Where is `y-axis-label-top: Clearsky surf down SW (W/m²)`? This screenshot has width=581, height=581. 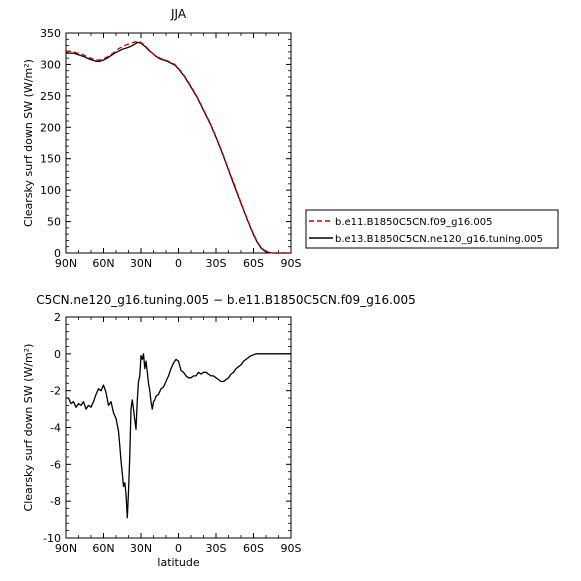 y-axis-label-top: Clearsky surf down SW (W/m²) is located at coordinates (28, 143).